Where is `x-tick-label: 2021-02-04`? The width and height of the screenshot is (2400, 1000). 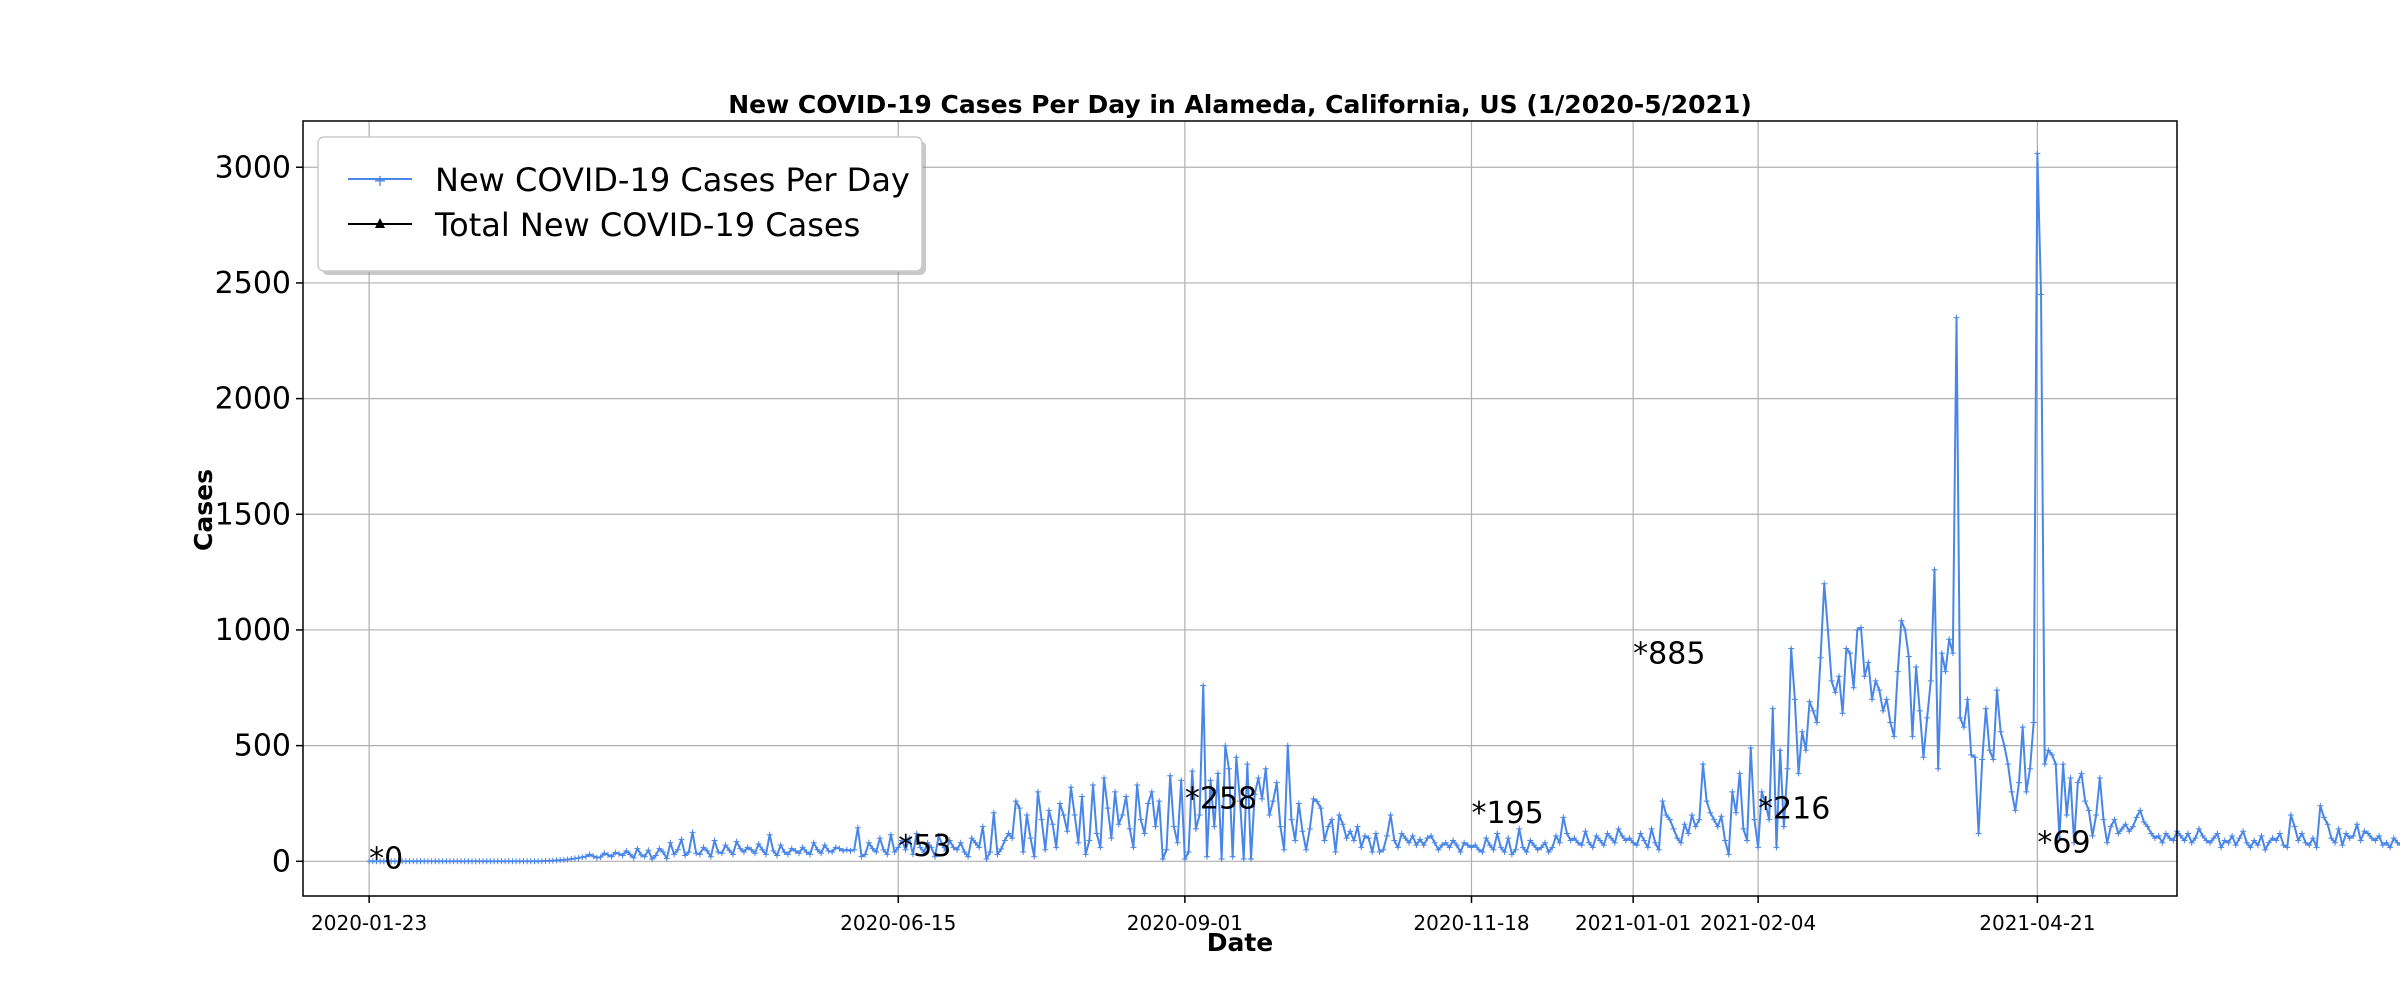 x-tick-label: 2021-02-04 is located at coordinates (1758, 923).